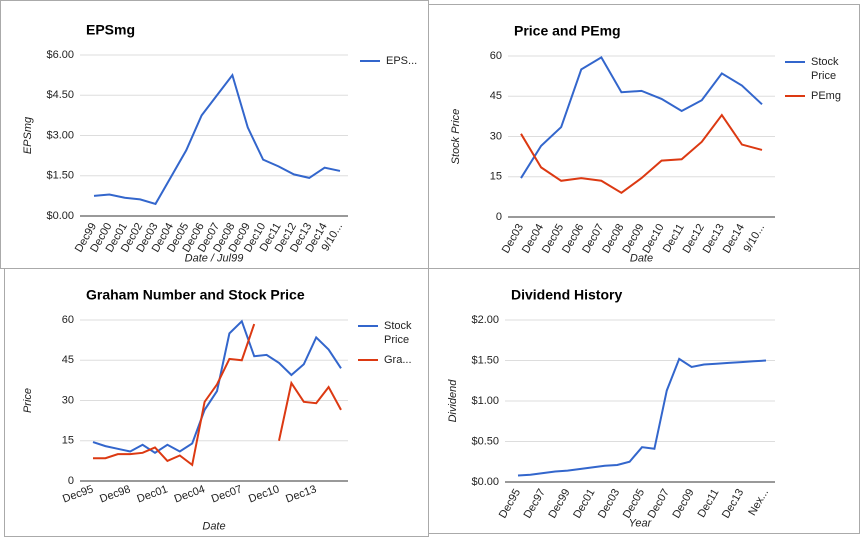  Describe the element at coordinates (60, 135) in the screenshot. I see `y-tick-label: $3.00` at that location.